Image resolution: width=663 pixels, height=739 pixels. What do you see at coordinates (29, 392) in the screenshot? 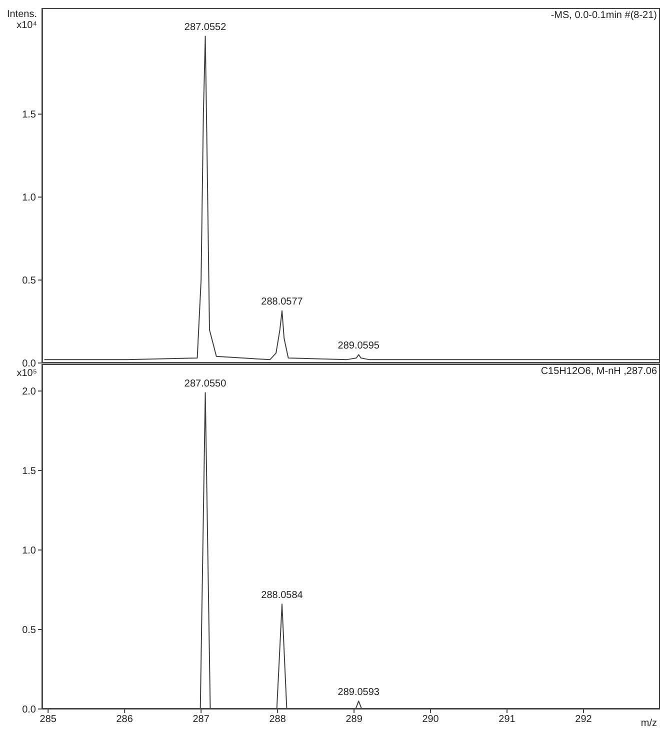
I see `y-tick-label: 2.0` at bounding box center [29, 392].